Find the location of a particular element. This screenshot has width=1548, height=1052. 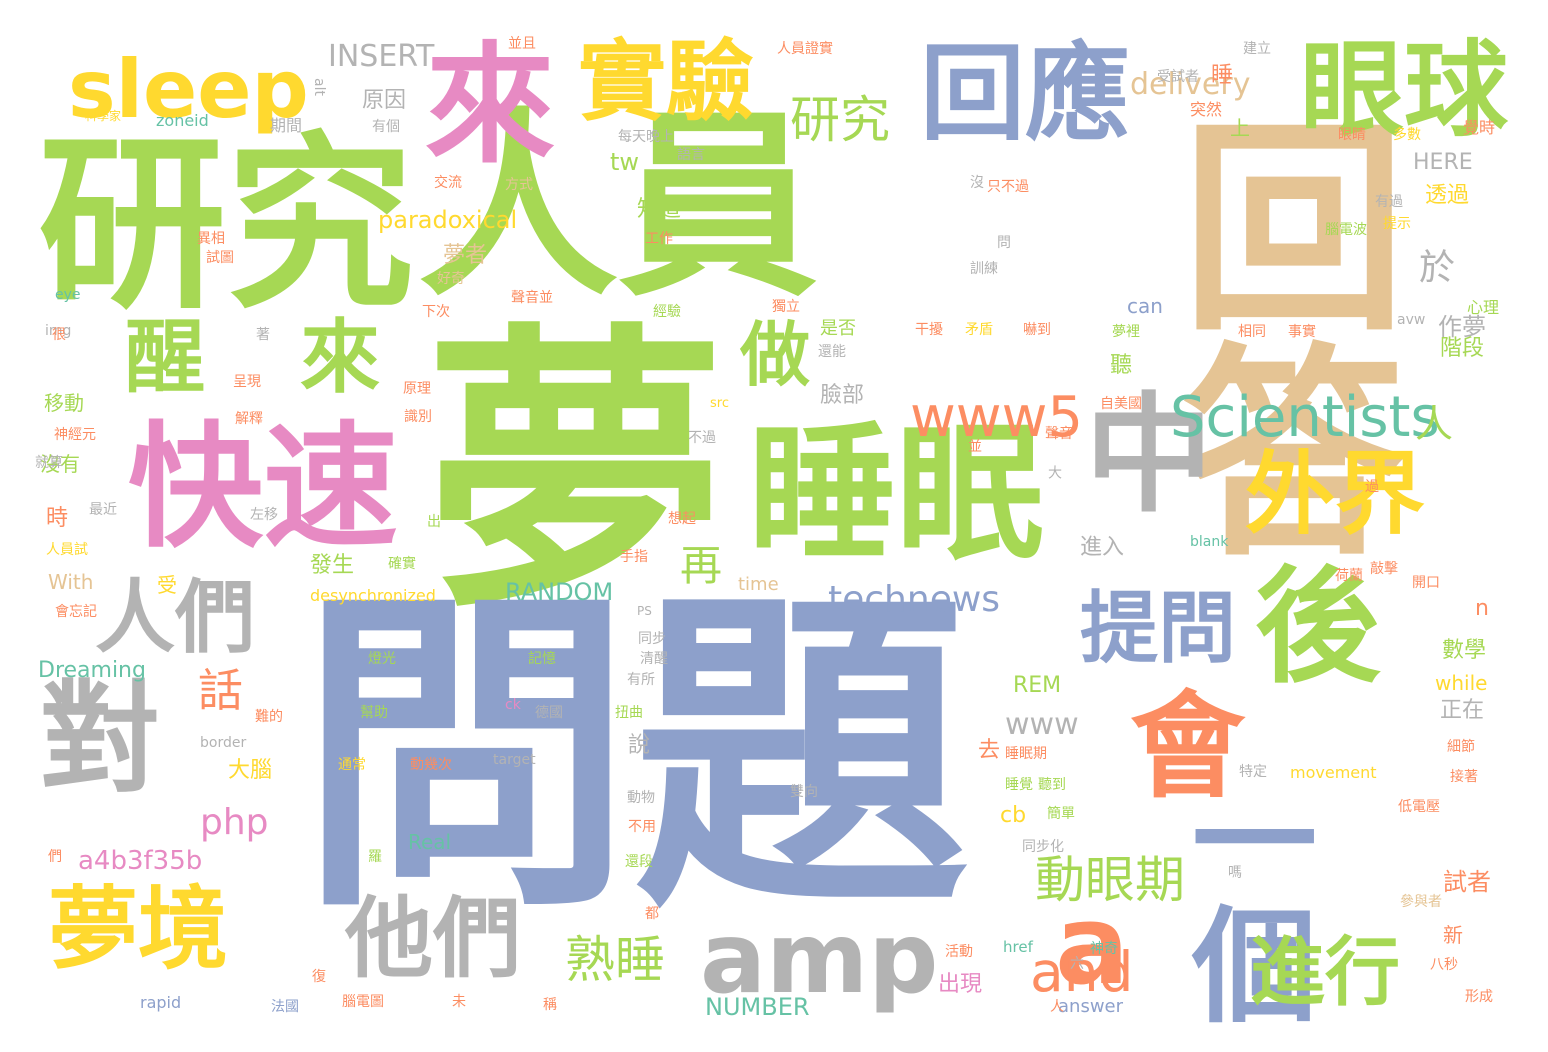

word-49: With is located at coordinates (71, 582).